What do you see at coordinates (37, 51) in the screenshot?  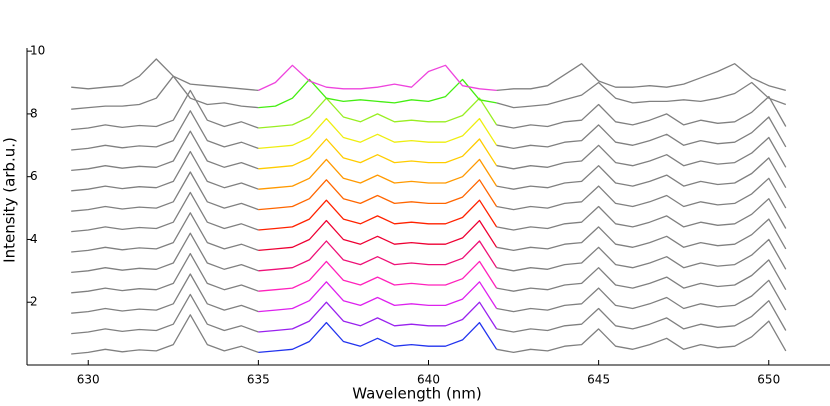 I see `y-tick-label: 10` at bounding box center [37, 51].